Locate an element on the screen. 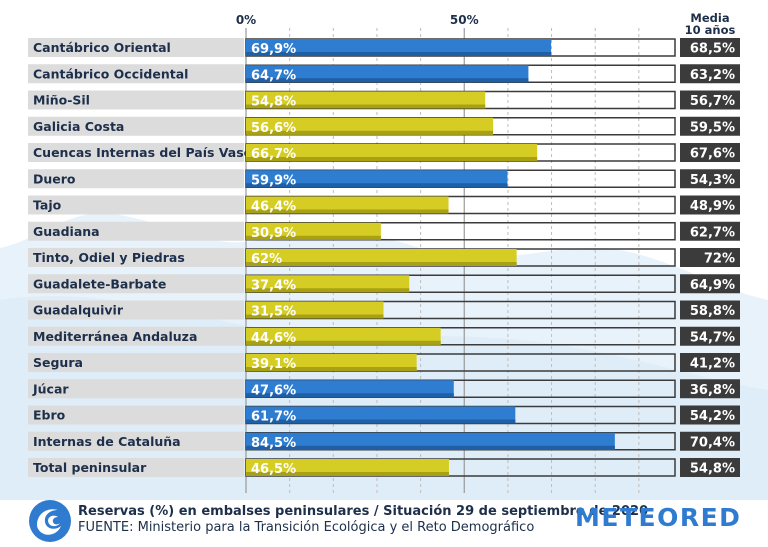 The height and width of the screenshot is (547, 768). average-label: 64,9% is located at coordinates (712, 285).